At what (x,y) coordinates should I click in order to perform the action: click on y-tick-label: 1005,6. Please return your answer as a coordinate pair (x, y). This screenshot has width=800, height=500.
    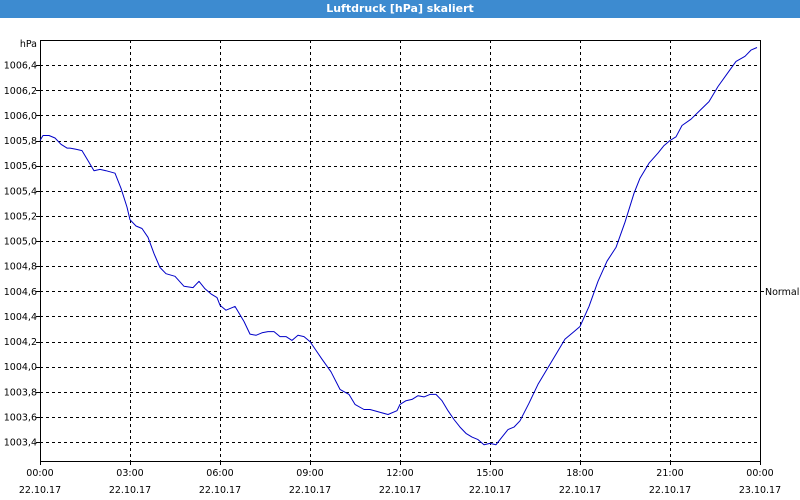
    Looking at the image, I should click on (20, 166).